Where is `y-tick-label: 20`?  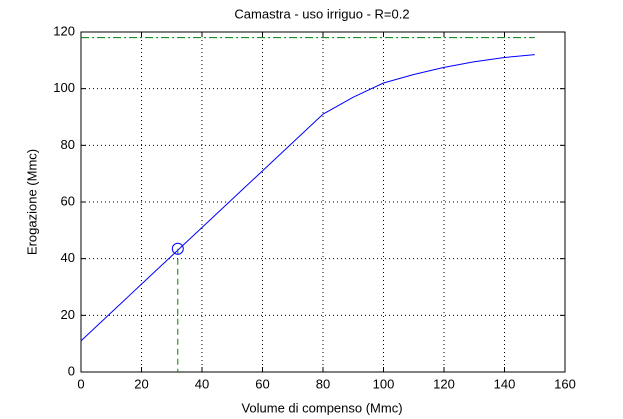
y-tick-label: 20 is located at coordinates (68, 314).